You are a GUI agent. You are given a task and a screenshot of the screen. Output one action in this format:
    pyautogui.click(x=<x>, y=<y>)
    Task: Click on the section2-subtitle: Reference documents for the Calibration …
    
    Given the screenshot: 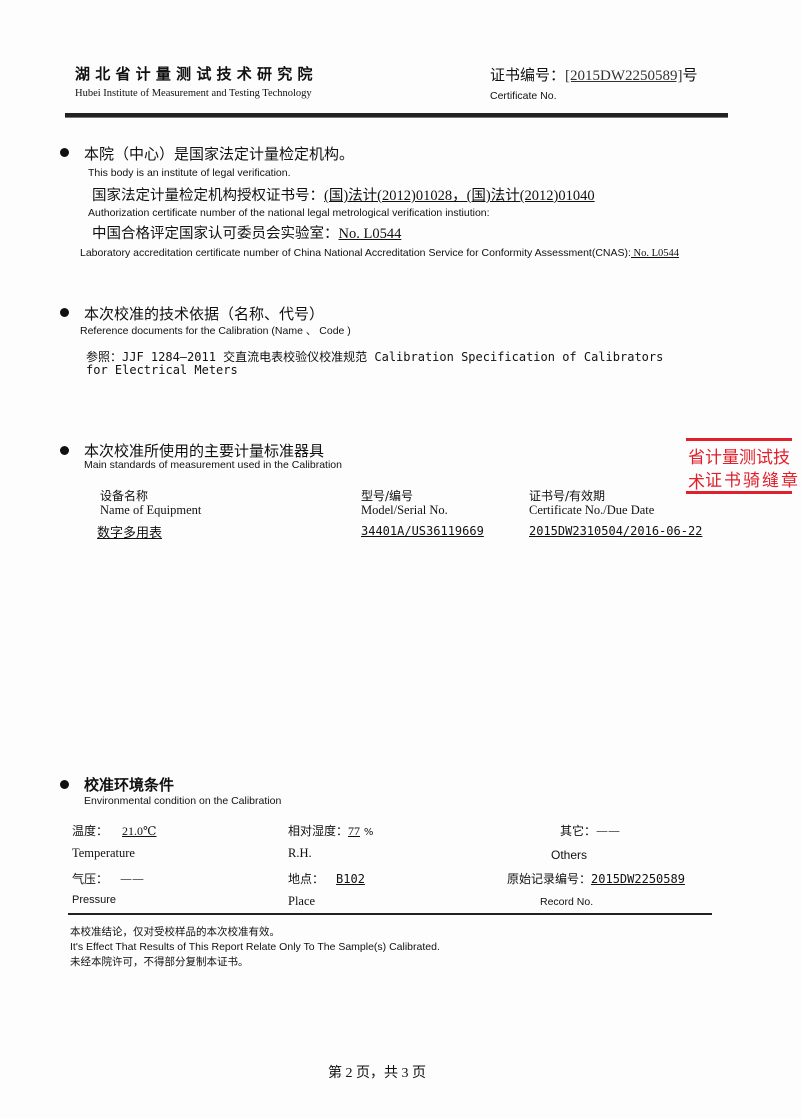 What is the action you would take?
    pyautogui.click(x=215, y=331)
    